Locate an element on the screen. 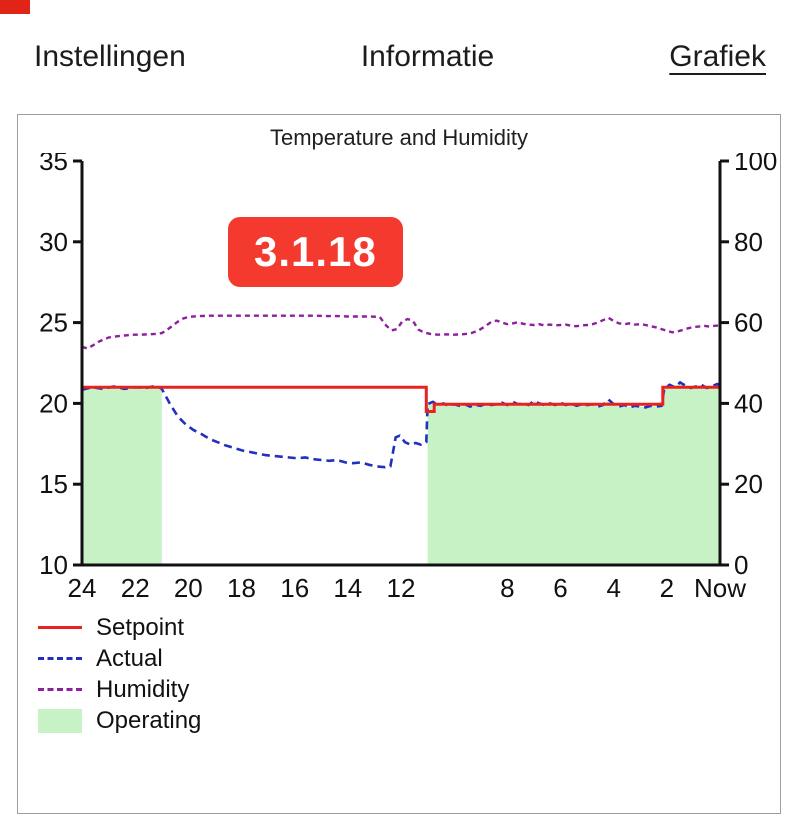 This screenshot has height=814, width=800. actual-line-swatch is located at coordinates (60, 658).